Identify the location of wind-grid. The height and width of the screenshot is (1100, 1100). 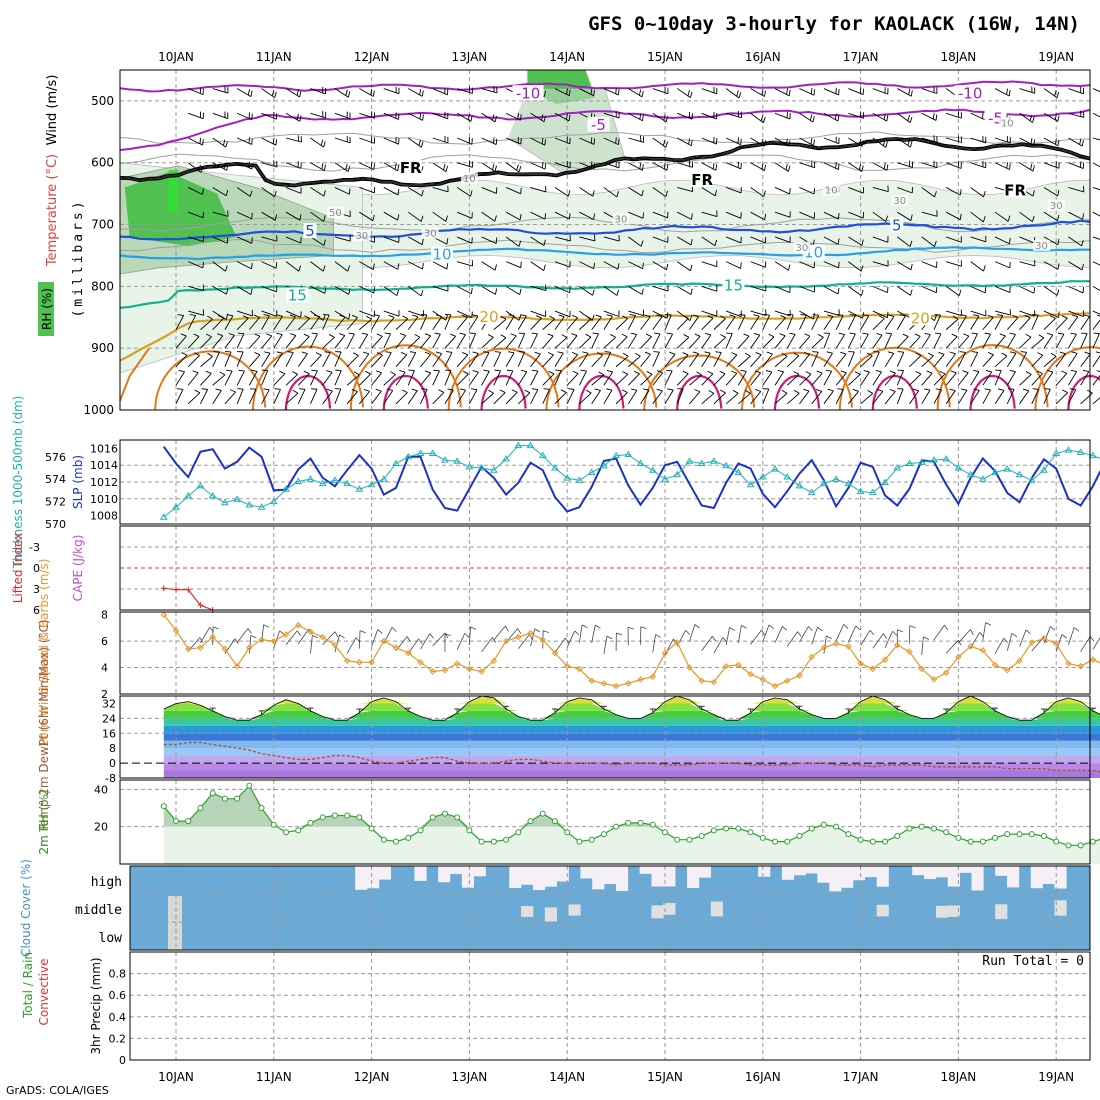
(605, 653).